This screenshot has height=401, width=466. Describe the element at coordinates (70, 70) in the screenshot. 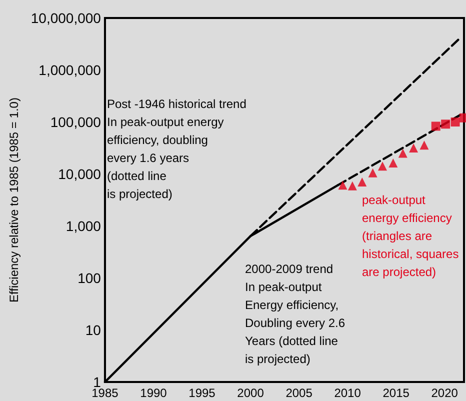

I see `y-tick-label: 1,000,000` at that location.